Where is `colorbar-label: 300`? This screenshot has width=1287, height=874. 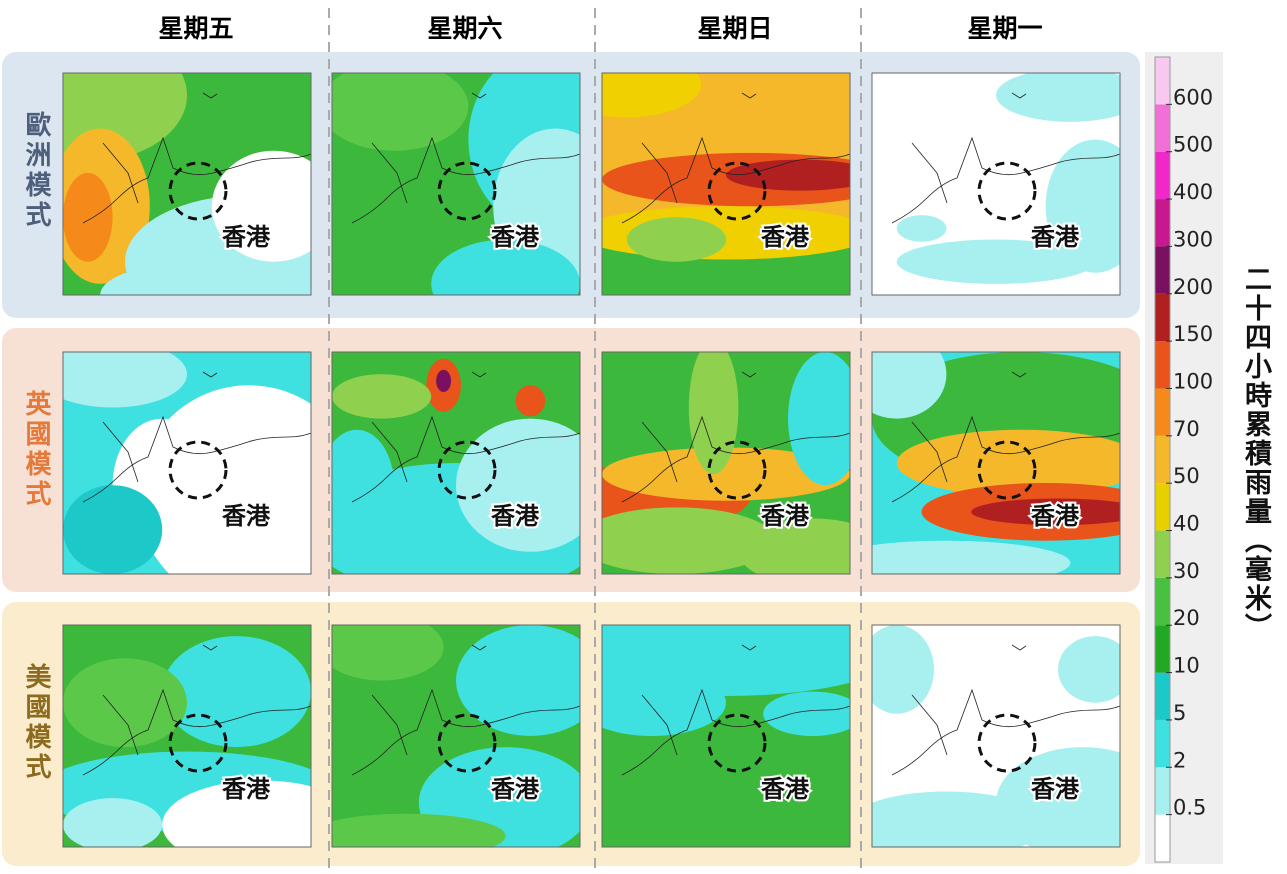 colorbar-label: 300 is located at coordinates (1193, 239).